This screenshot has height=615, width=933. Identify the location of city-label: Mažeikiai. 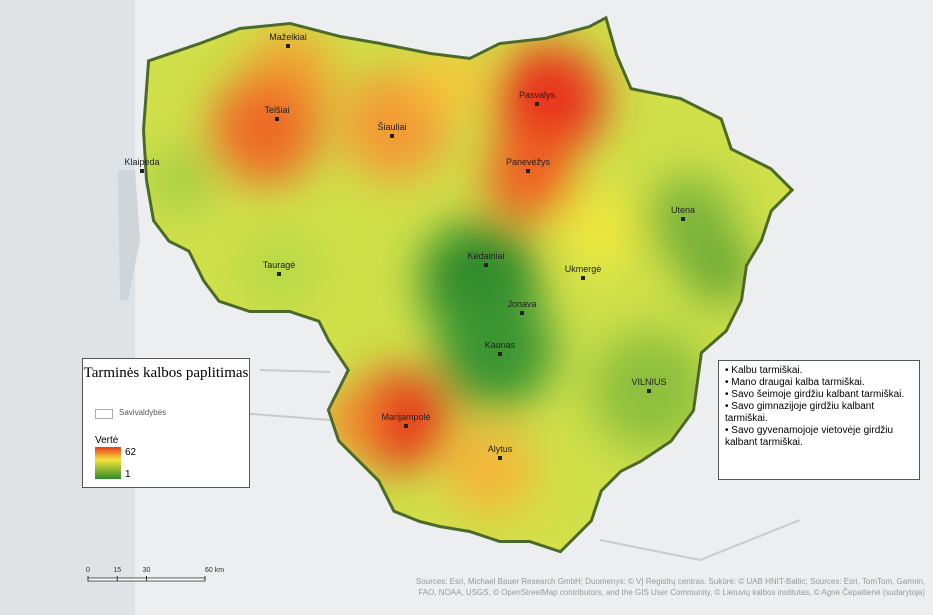
(288, 37).